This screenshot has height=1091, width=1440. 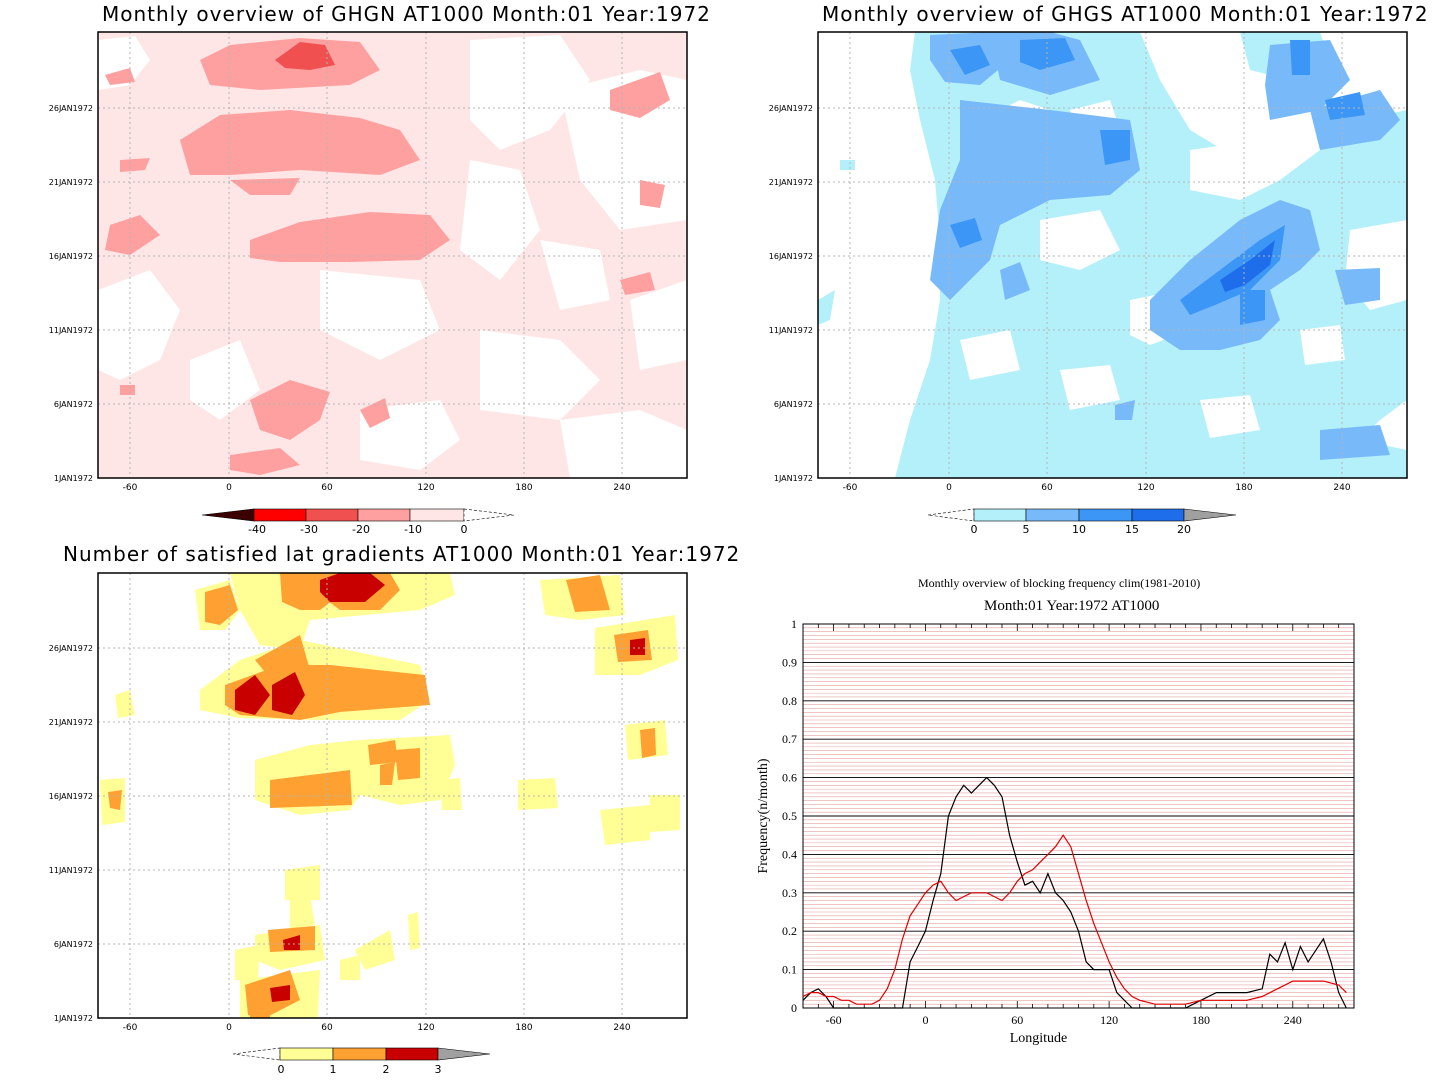 I want to click on colorbar-label: -30, so click(x=309, y=529).